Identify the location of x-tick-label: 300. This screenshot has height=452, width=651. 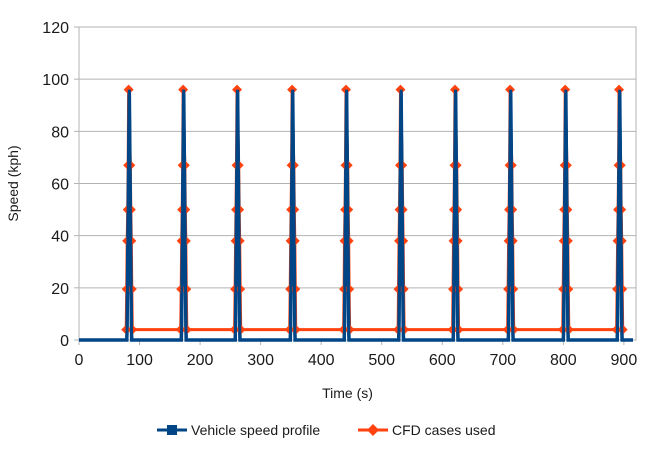
(260, 360).